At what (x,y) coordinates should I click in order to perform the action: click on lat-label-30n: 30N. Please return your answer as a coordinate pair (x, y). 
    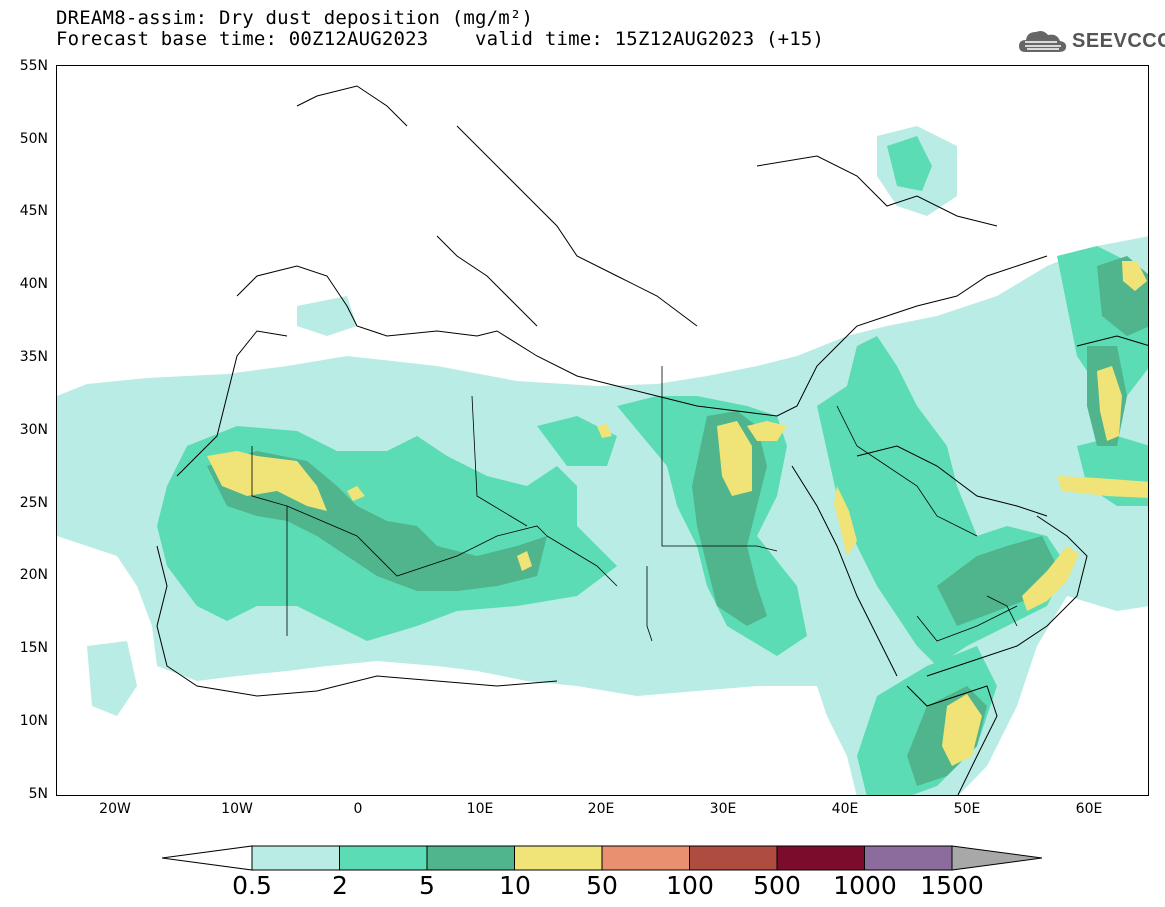
    Looking at the image, I should click on (33, 430).